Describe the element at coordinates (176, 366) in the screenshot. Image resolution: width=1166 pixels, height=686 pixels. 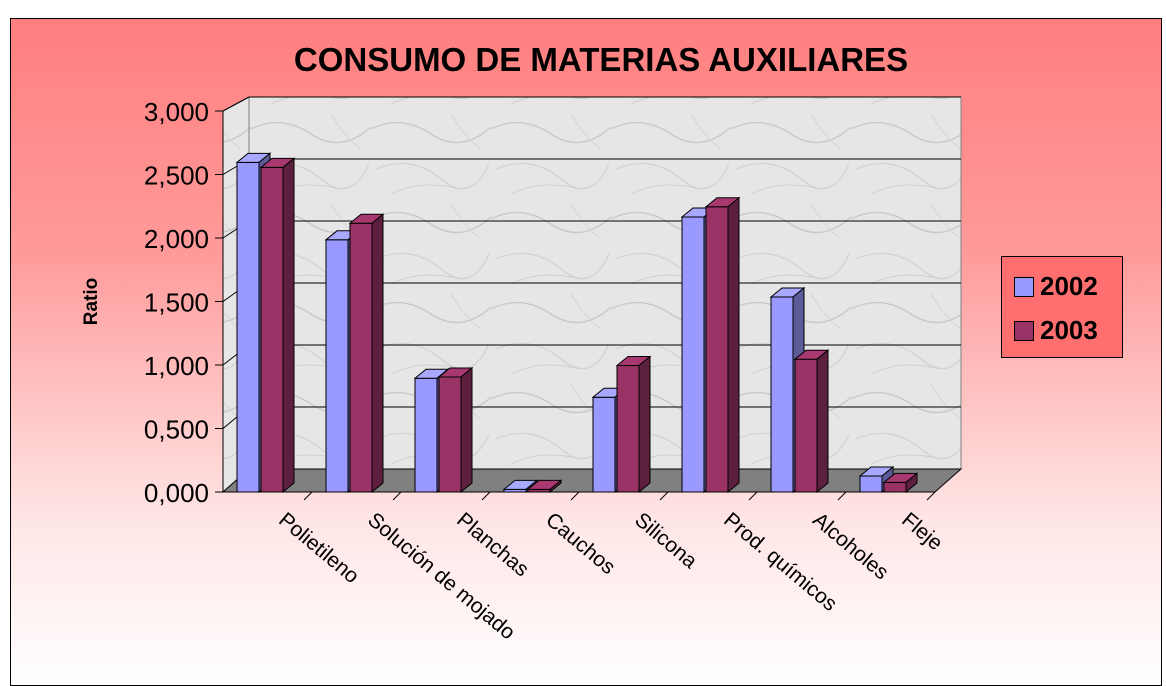
I see `y-tick-label: 1,000` at that location.